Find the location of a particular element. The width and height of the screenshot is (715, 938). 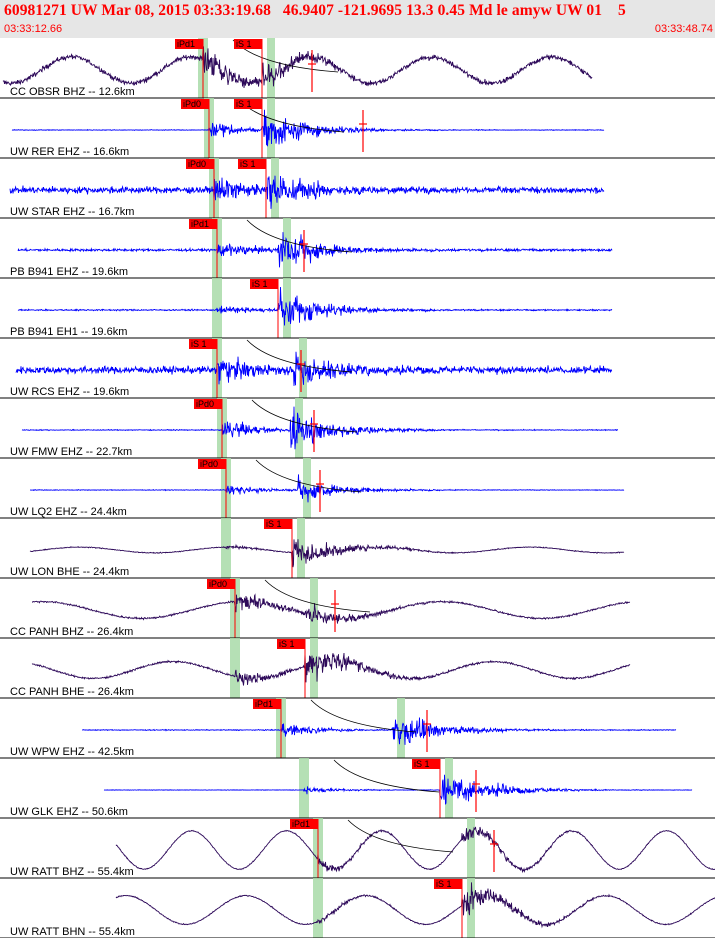

trace-row: iPd1 PB B941 EHZ -- 19.6km is located at coordinates (357, 248).